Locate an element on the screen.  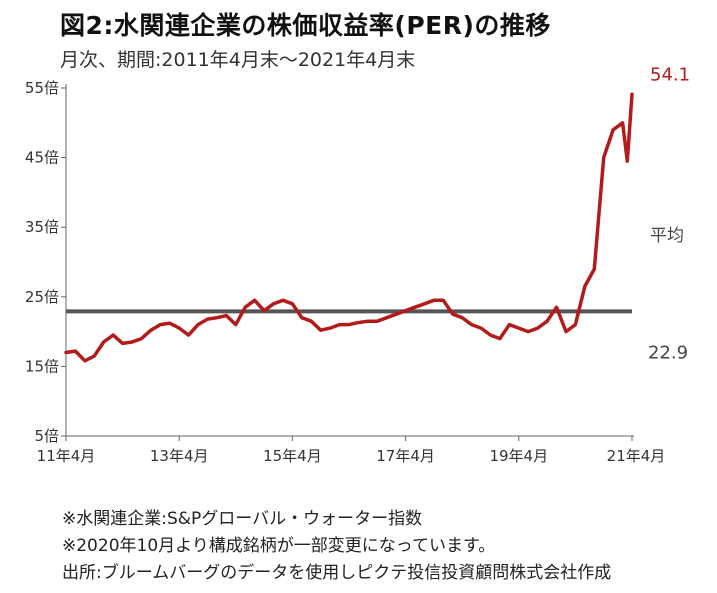
footnote-index-source: ※水関連企業:S&Pグローバル・ウォーター指数 is located at coordinates (242, 519).